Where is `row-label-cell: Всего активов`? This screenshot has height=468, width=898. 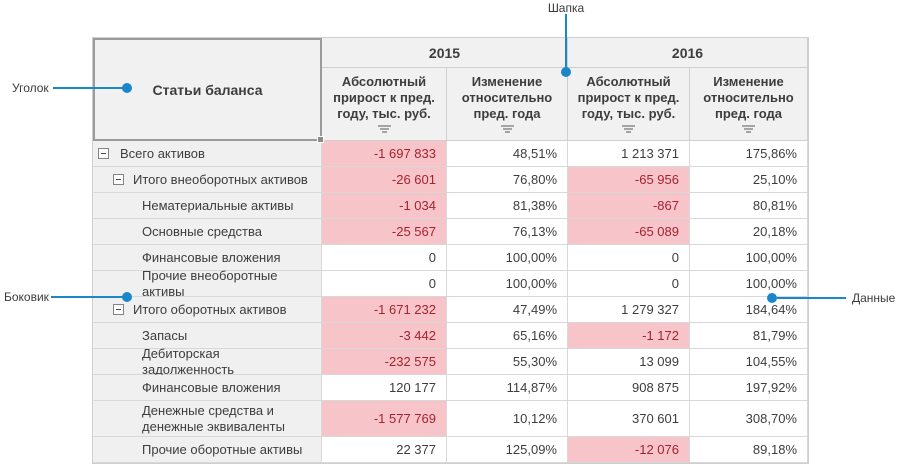 row-label-cell: Всего активов is located at coordinates (207, 154).